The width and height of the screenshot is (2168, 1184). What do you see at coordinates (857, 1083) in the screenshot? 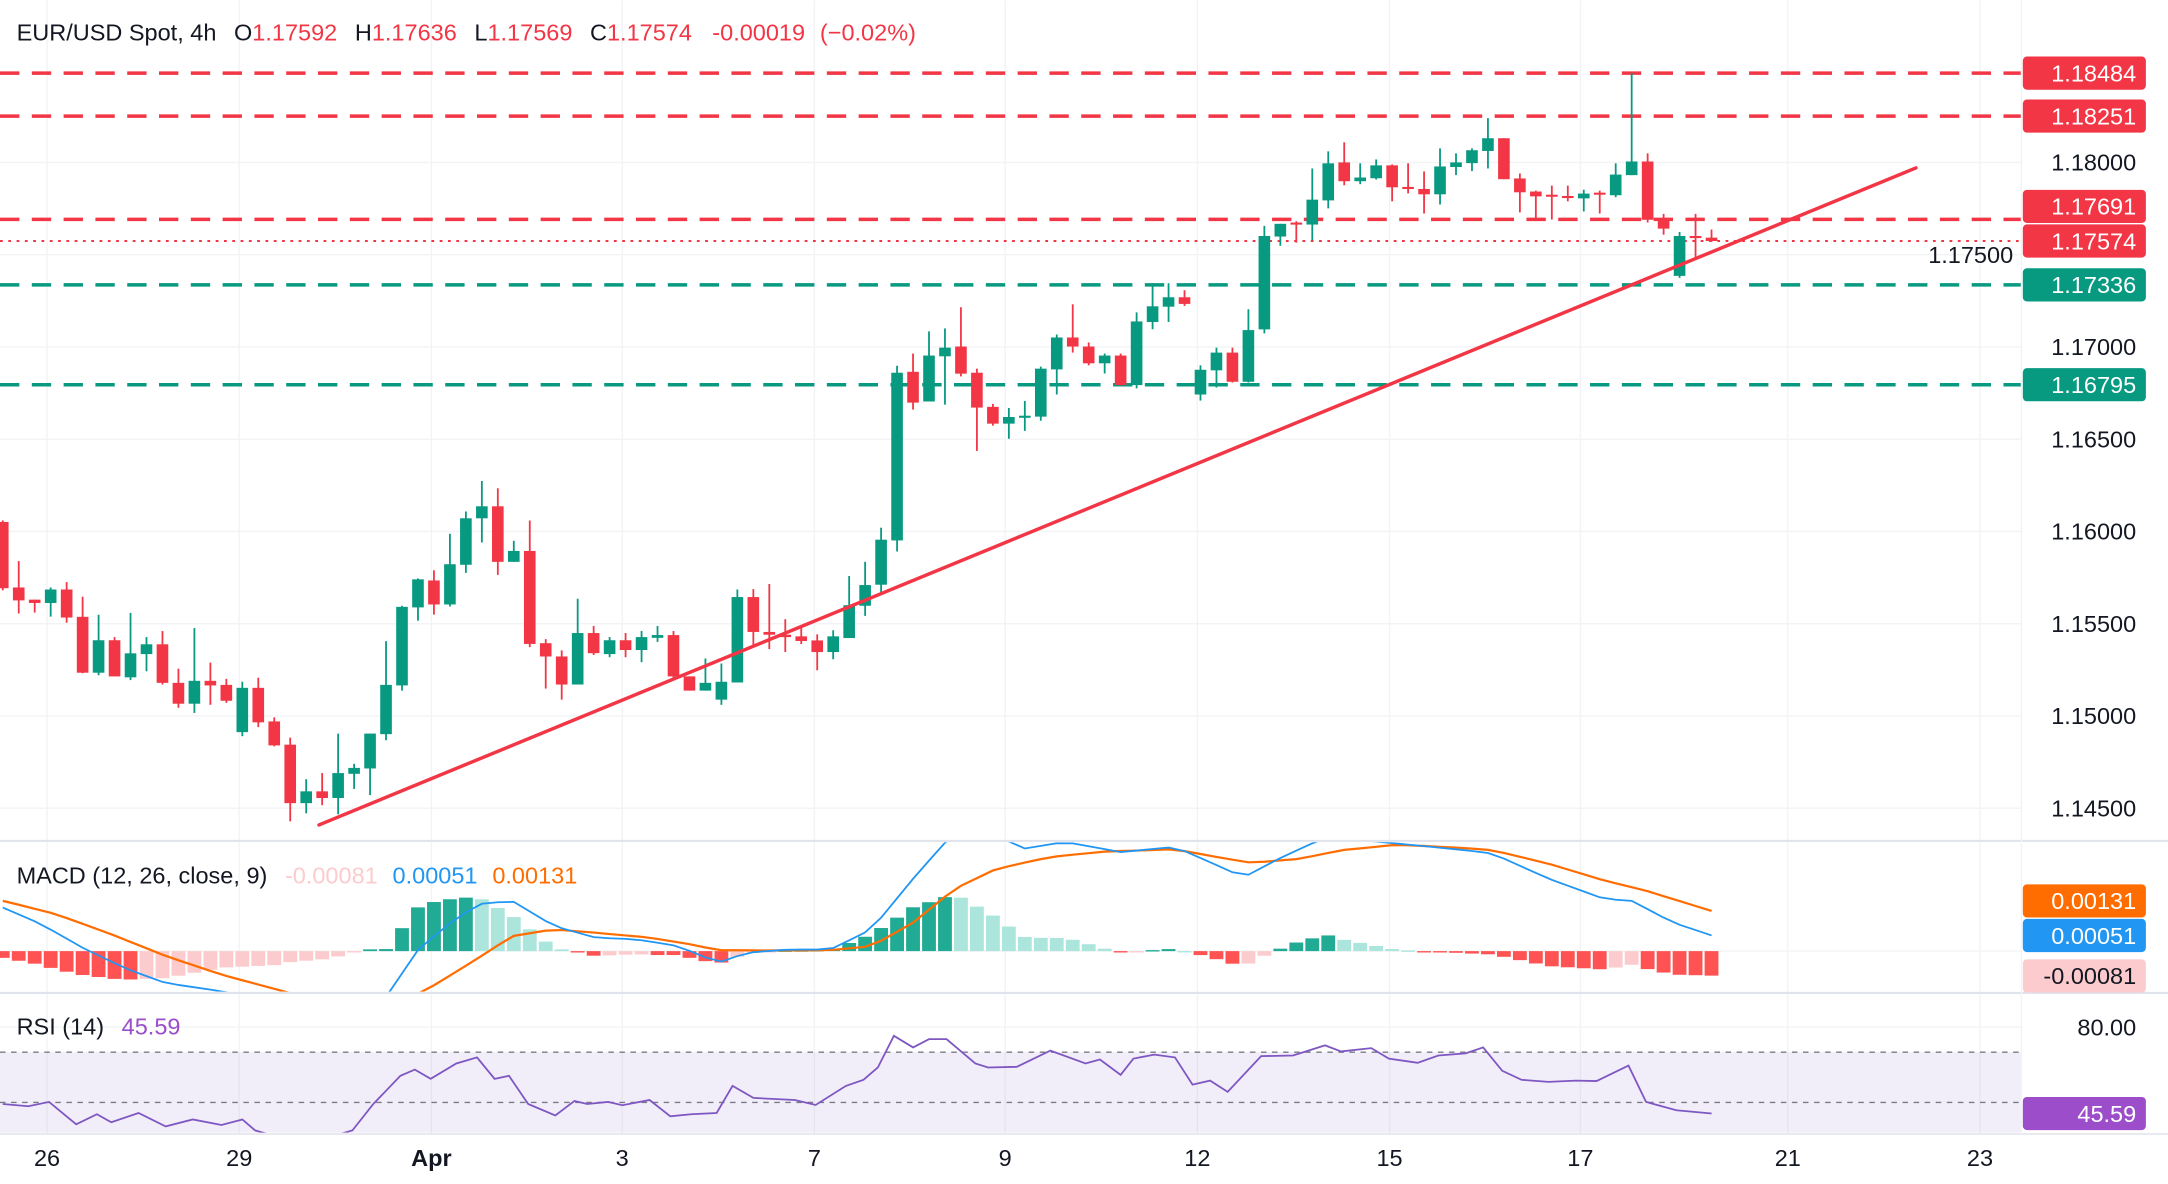
I see `rsi-line` at bounding box center [857, 1083].